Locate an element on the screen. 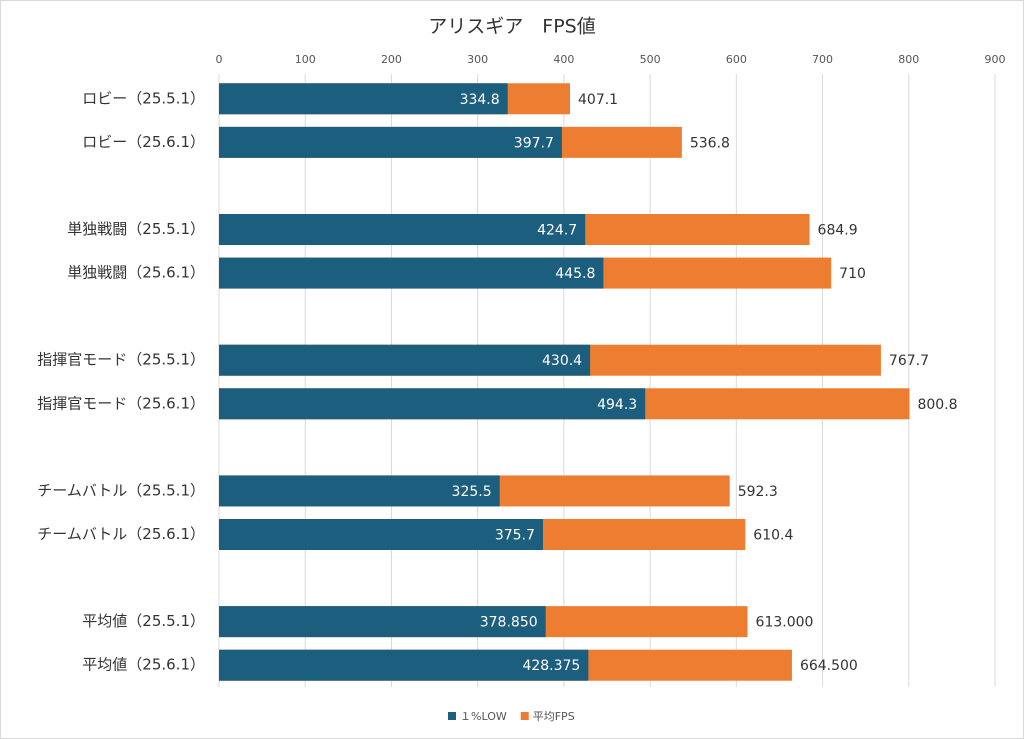 The image size is (1024, 739). y-tick-label: 単独戦闘（25.5.1） is located at coordinates (136, 229).